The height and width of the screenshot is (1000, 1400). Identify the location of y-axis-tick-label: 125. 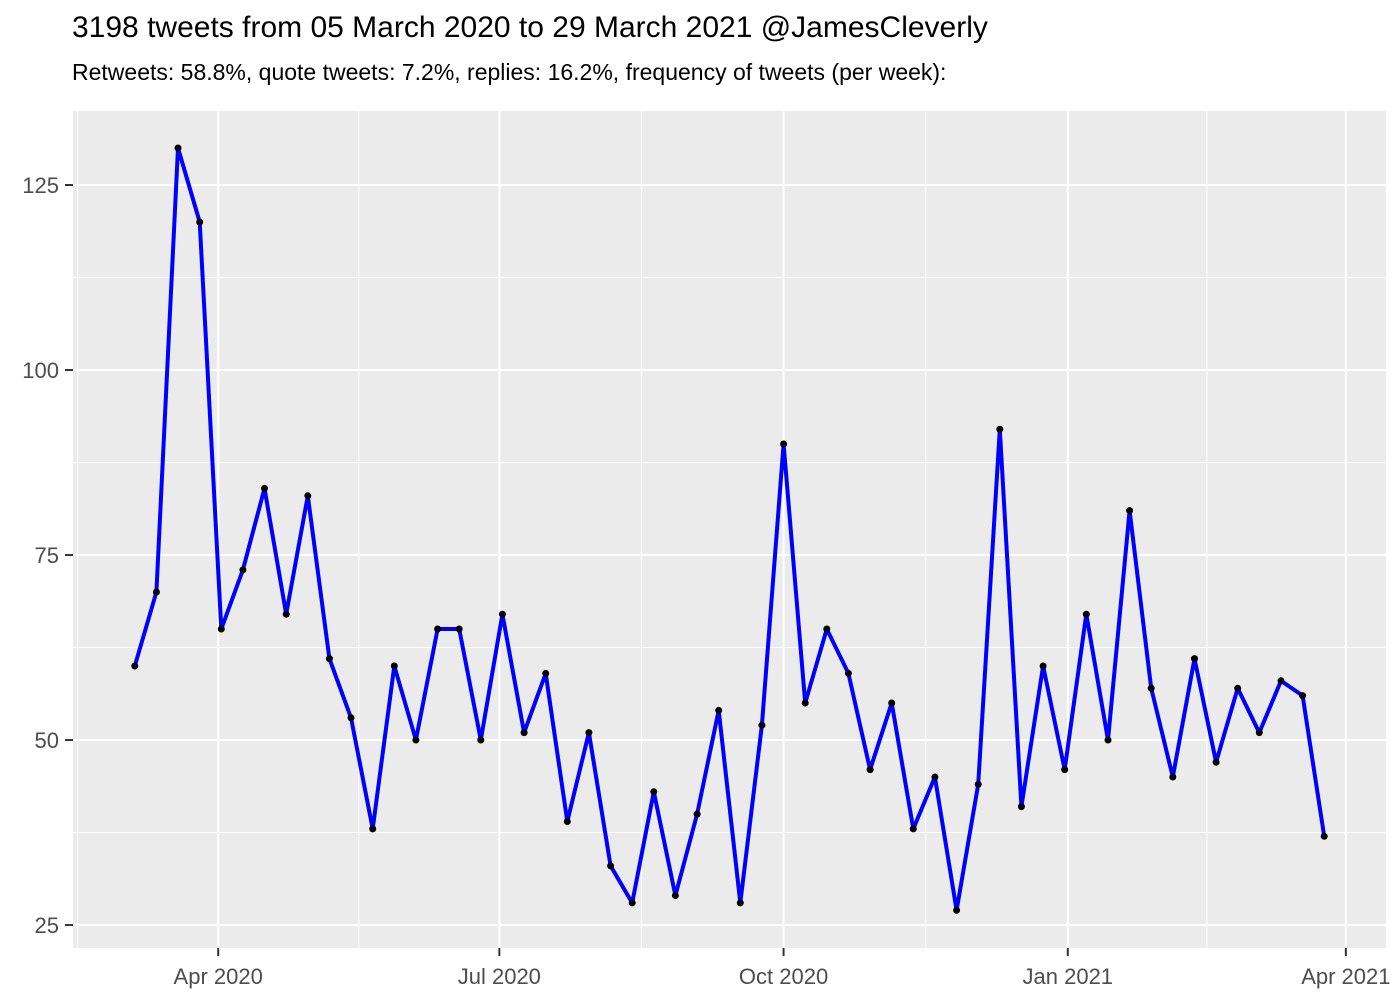
(40, 185).